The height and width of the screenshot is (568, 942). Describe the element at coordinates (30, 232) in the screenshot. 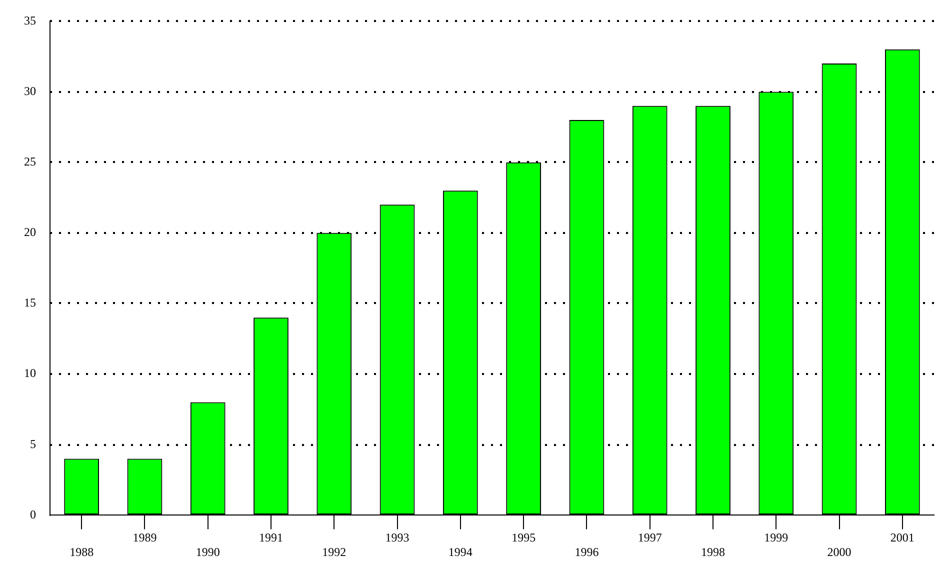

I see `y-tick-label: 20` at that location.